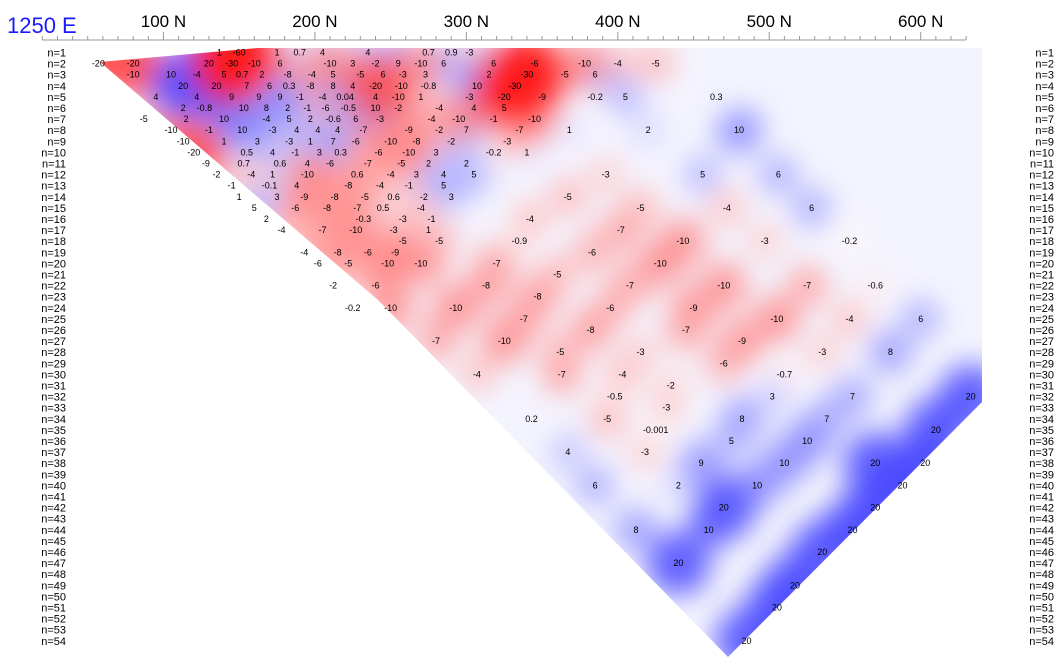 The image size is (1057, 660). I want to click on n-level-label-left: n=6, so click(56, 109).